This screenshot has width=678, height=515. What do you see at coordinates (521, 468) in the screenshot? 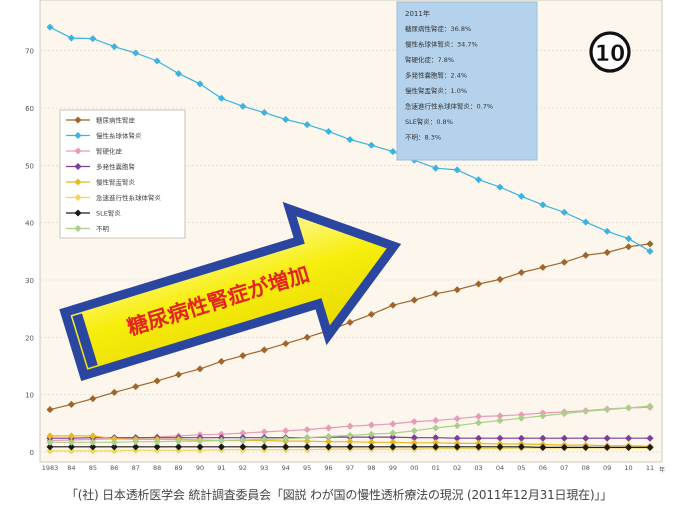
I see `x-tick-label: 05` at bounding box center [521, 468].